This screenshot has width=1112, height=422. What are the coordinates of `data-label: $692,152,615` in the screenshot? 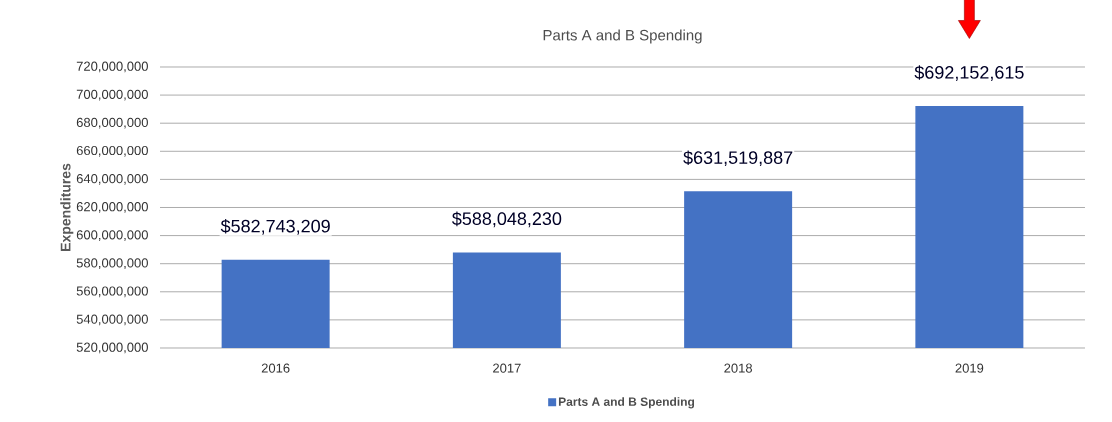 It's located at (969, 73).